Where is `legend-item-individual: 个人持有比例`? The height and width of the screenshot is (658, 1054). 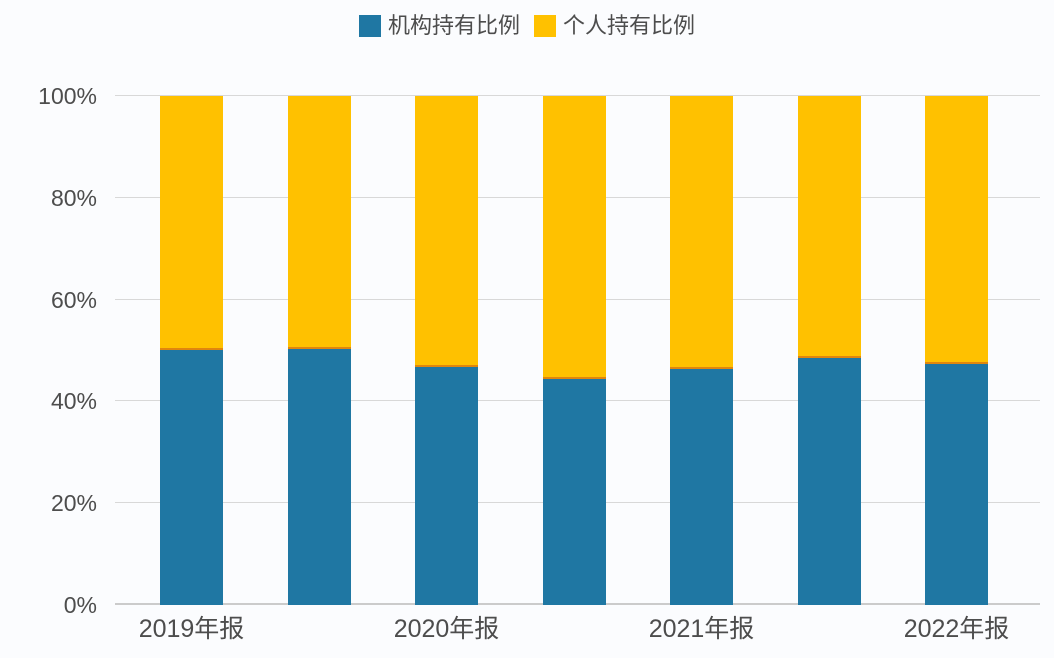 legend-item-individual: 个人持有比例 is located at coordinates (614, 26).